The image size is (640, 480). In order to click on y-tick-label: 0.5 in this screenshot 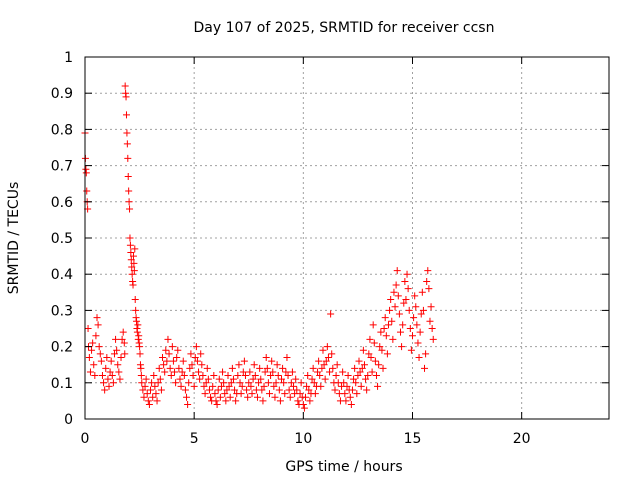, I will do `click(62, 239)`.